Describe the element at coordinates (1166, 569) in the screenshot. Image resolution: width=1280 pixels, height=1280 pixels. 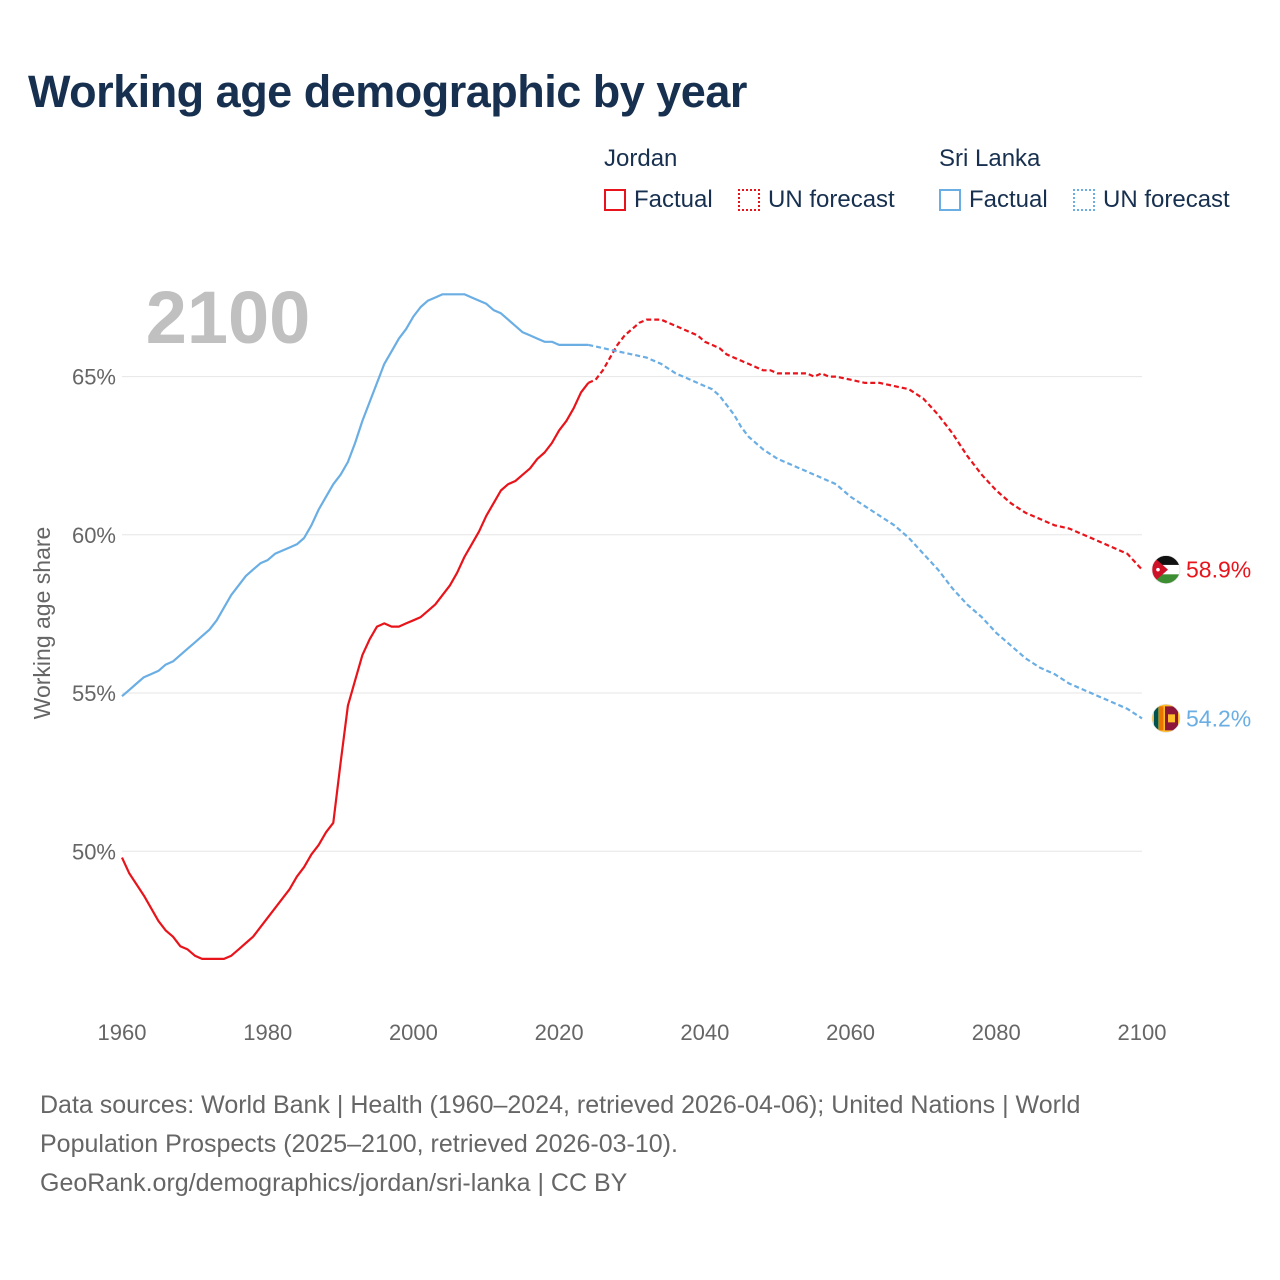
I see `jordan-flag-icon` at that location.